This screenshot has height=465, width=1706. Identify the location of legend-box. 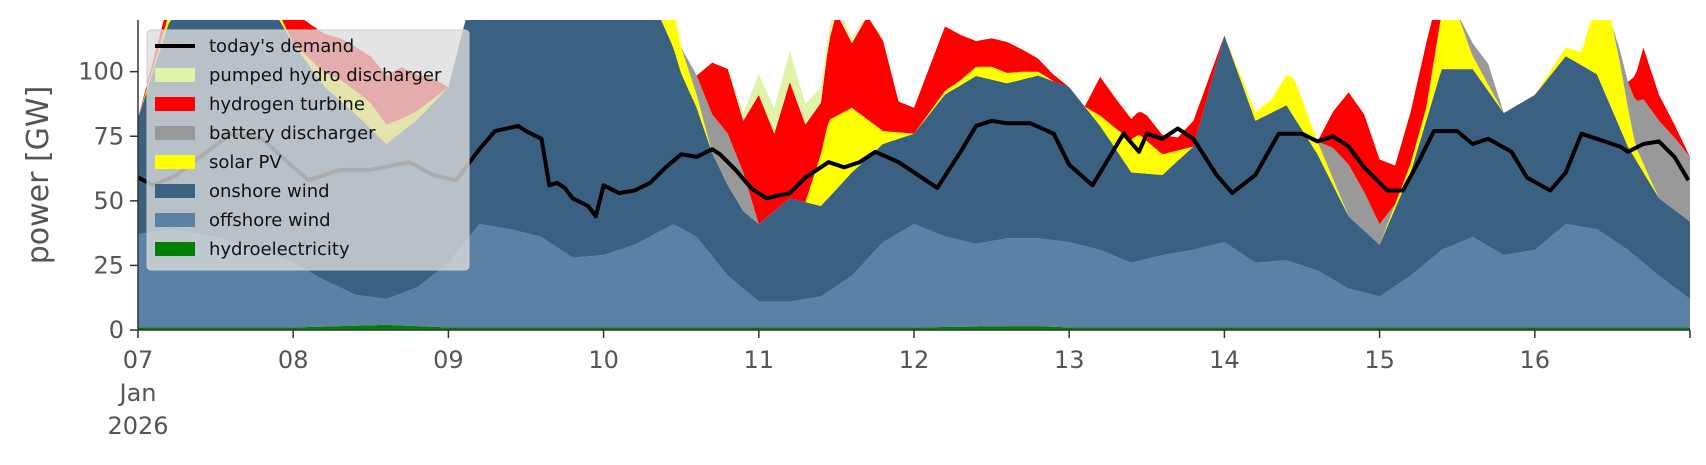
(308, 150).